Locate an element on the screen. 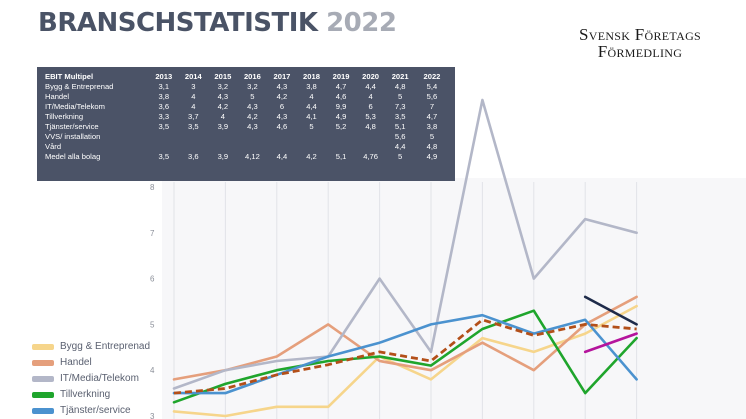 This screenshot has height=419, width=746. legend-item: Handel is located at coordinates (62, 362).